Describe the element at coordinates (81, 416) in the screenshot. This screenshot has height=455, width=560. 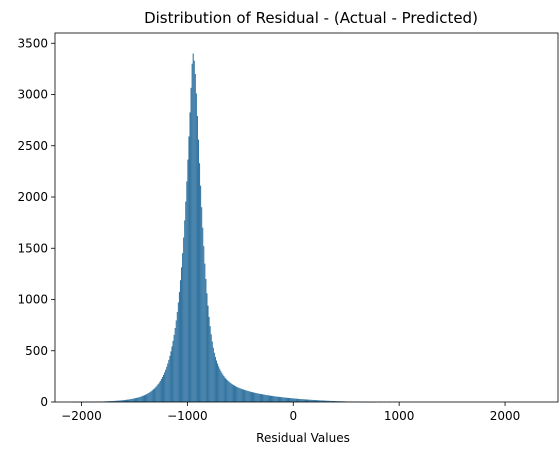
I see `x-tick-label: −2000` at that location.